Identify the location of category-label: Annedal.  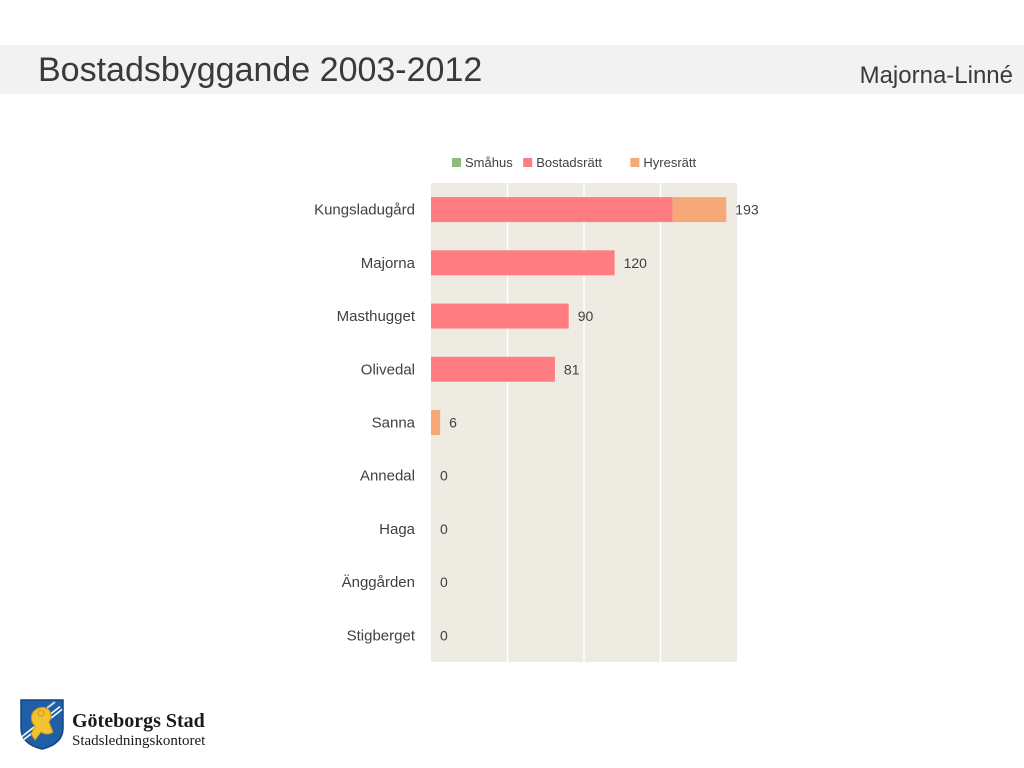
(387, 476).